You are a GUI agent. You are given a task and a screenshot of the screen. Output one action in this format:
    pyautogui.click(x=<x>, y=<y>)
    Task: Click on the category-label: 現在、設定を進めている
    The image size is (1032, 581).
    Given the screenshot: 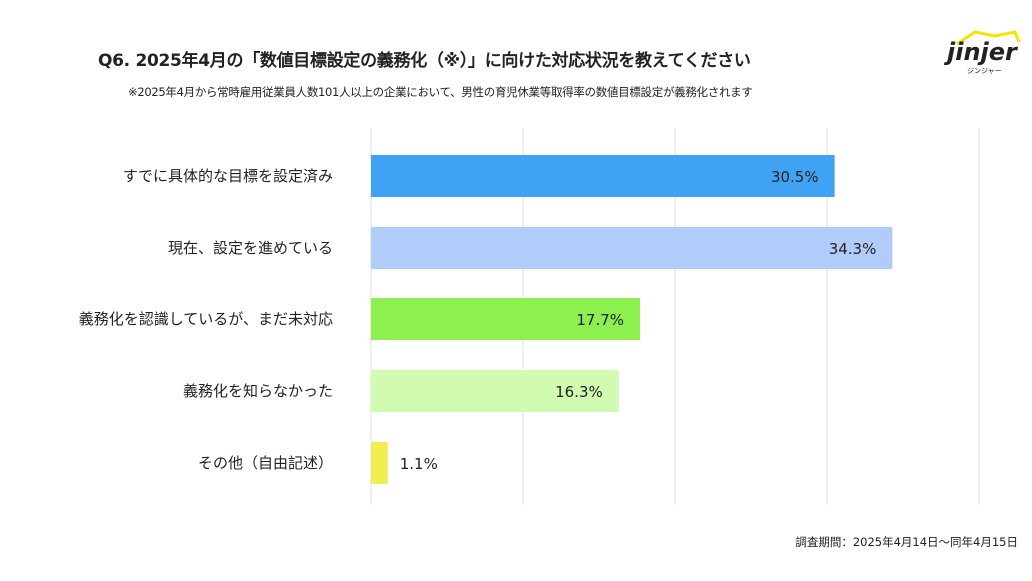 What is the action you would take?
    pyautogui.click(x=250, y=248)
    